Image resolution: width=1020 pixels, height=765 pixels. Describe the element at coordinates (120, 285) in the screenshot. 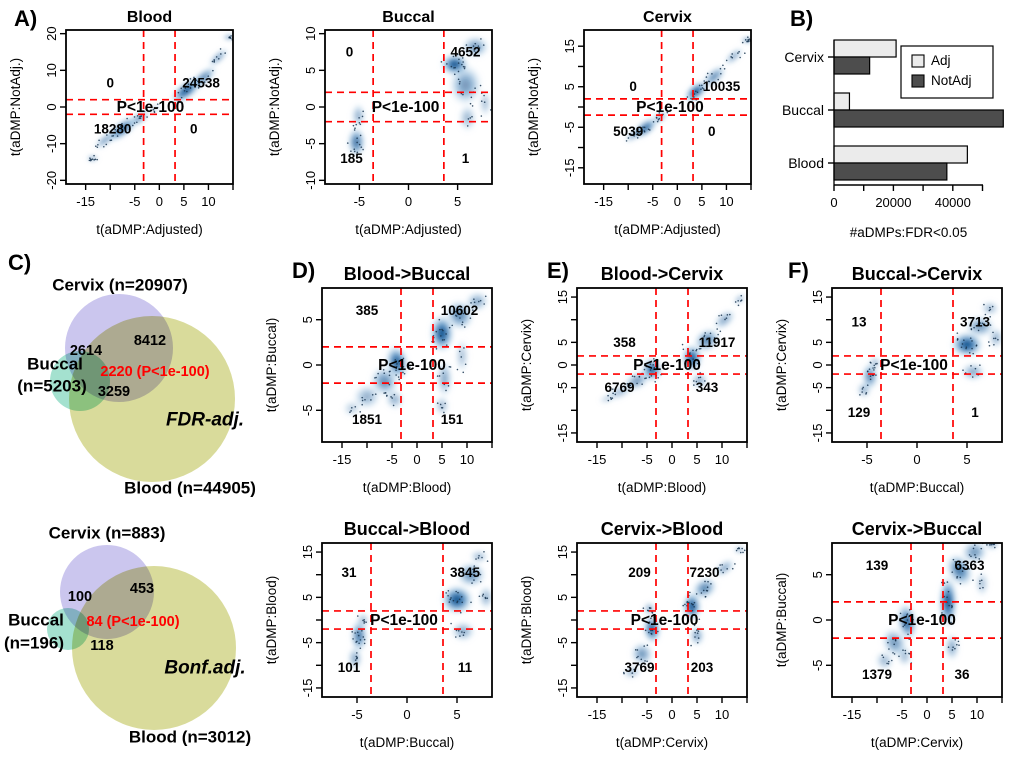

I see `venn-label: Cervix (n=20907)` at that location.